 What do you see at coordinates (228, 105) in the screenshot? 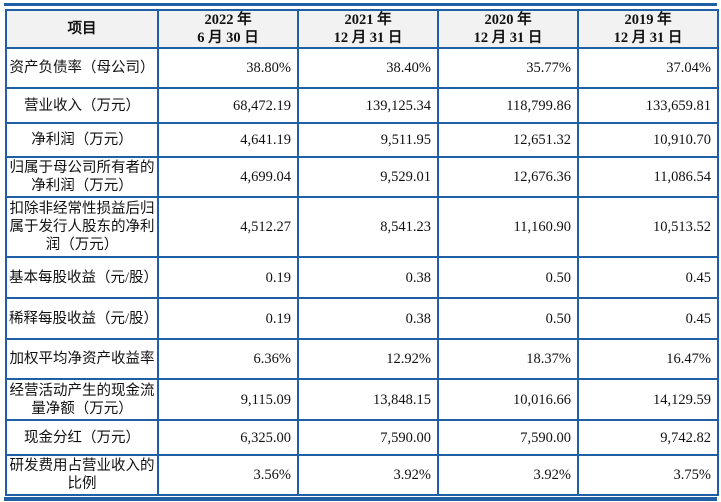
I see `value-cell: 68,472.19` at bounding box center [228, 105].